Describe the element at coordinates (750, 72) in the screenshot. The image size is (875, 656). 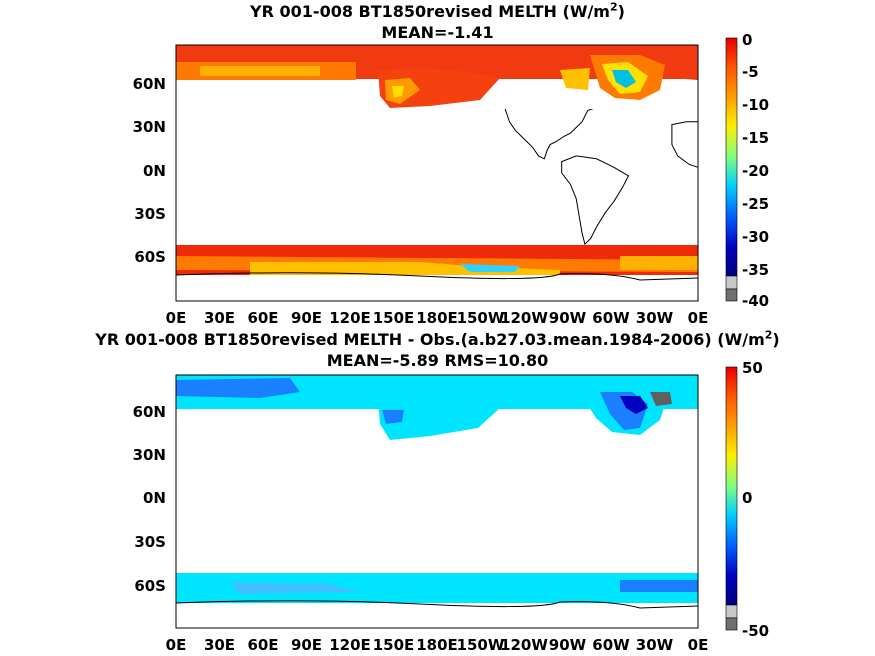
I see `panel1-cb-tick: -5` at that location.